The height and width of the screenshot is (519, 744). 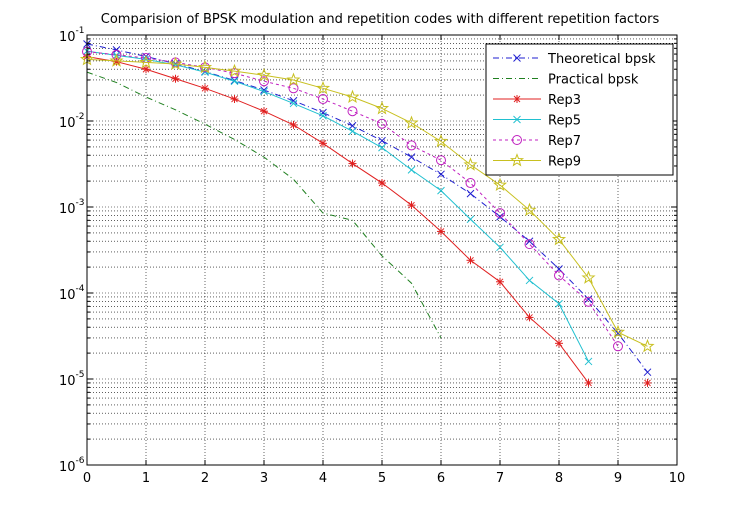 I want to click on y-tick-exponent: -1, so click(x=80, y=31).